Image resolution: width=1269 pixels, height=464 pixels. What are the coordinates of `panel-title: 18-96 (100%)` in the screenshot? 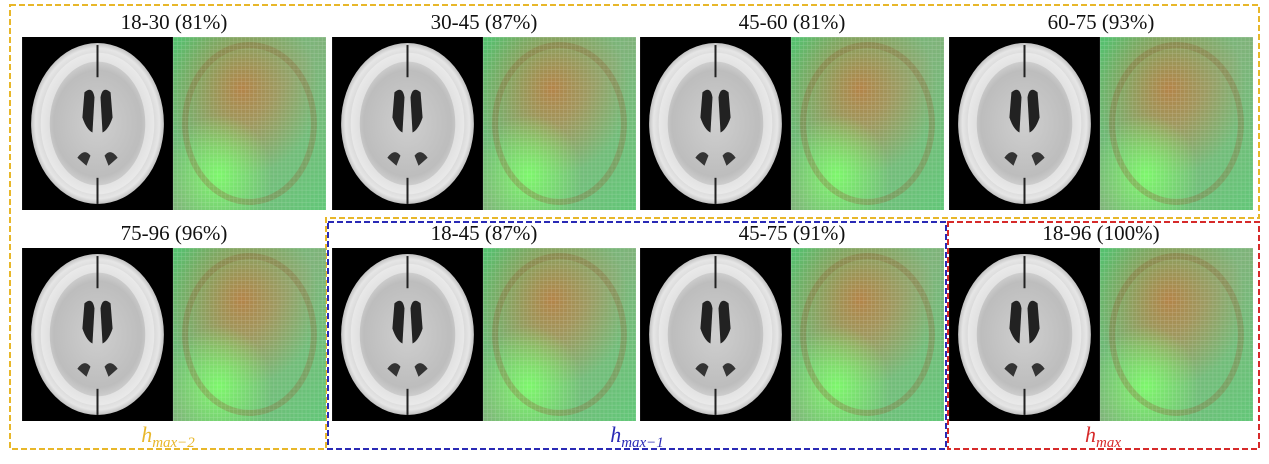 It's located at (1100, 233).